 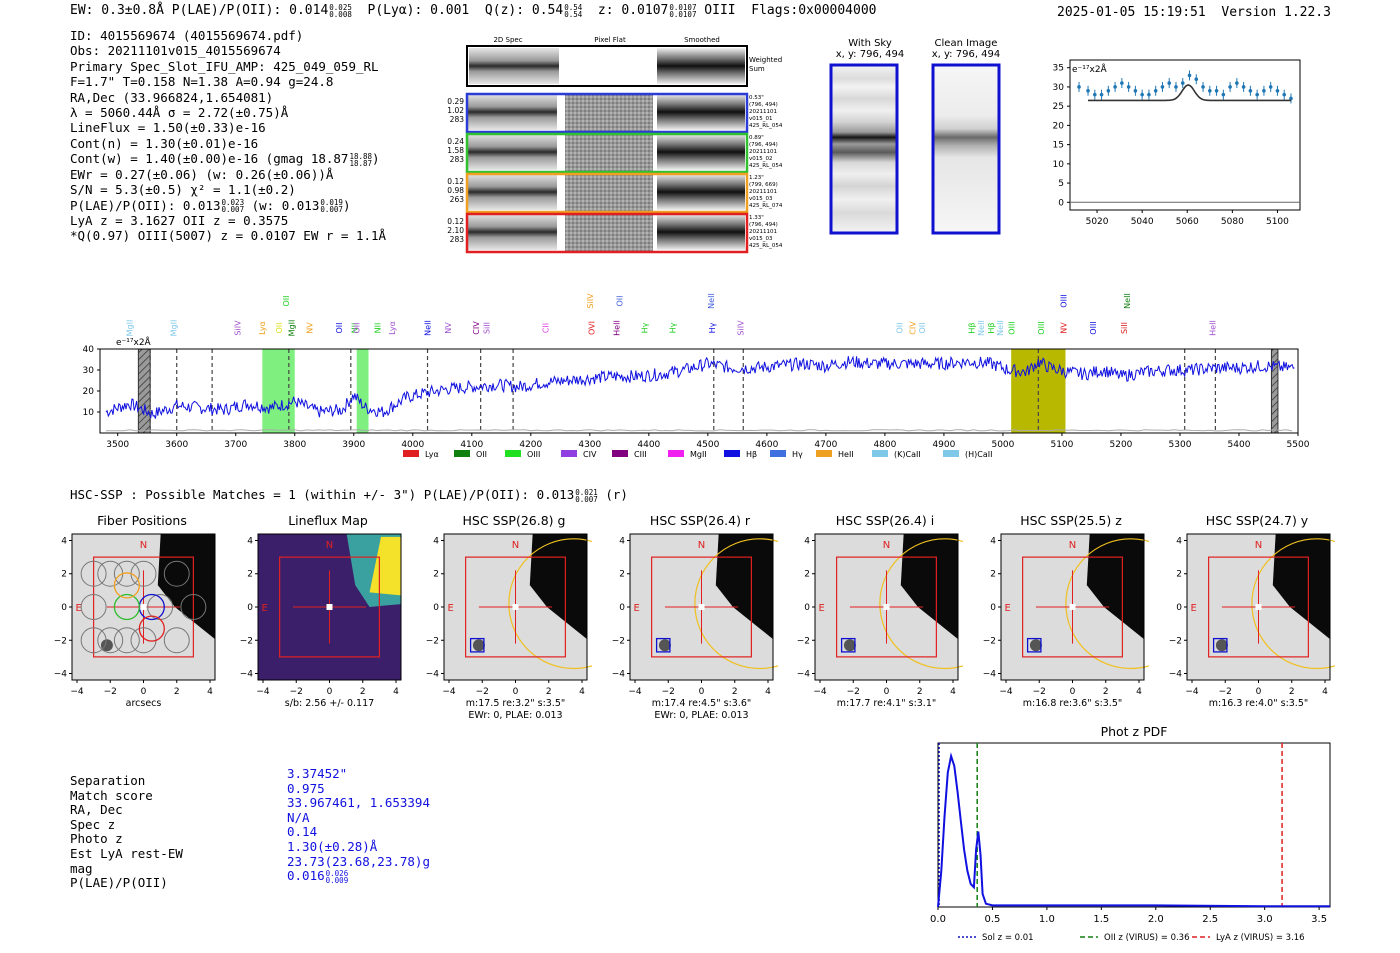 What do you see at coordinates (763, 112) in the screenshot?
I see `cutout-row-meta: 20211101` at bounding box center [763, 112].